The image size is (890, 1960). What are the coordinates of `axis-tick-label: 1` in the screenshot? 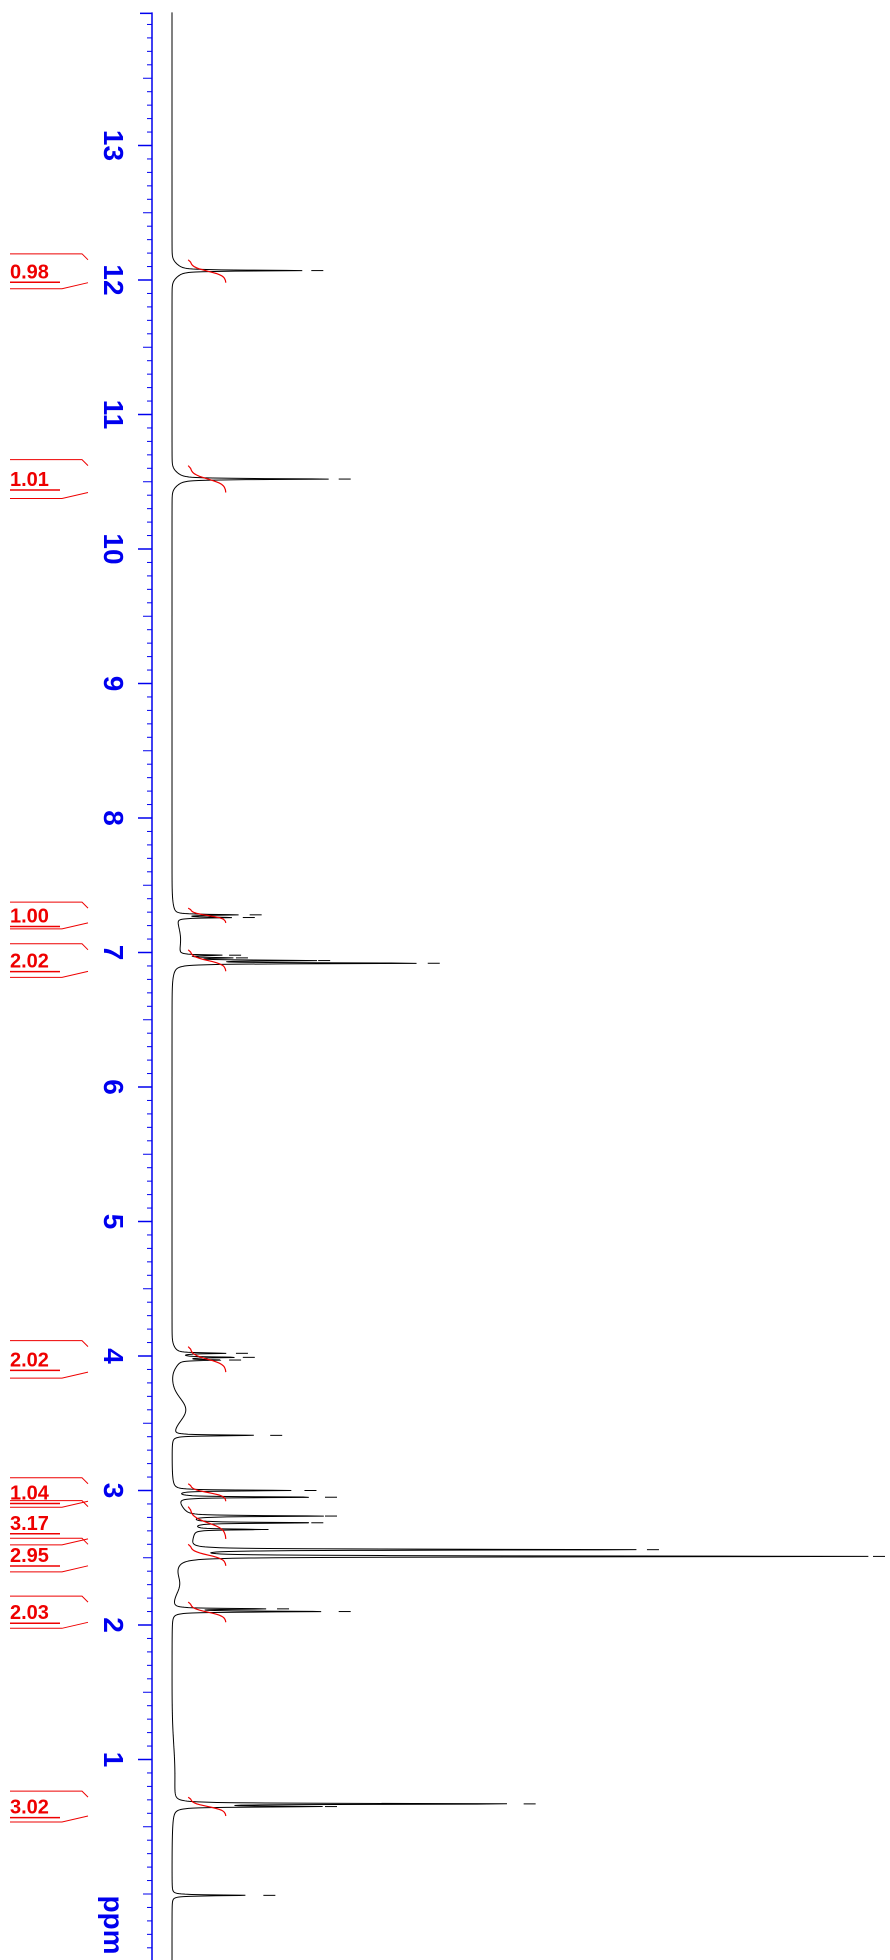 It's located at (113, 1760).